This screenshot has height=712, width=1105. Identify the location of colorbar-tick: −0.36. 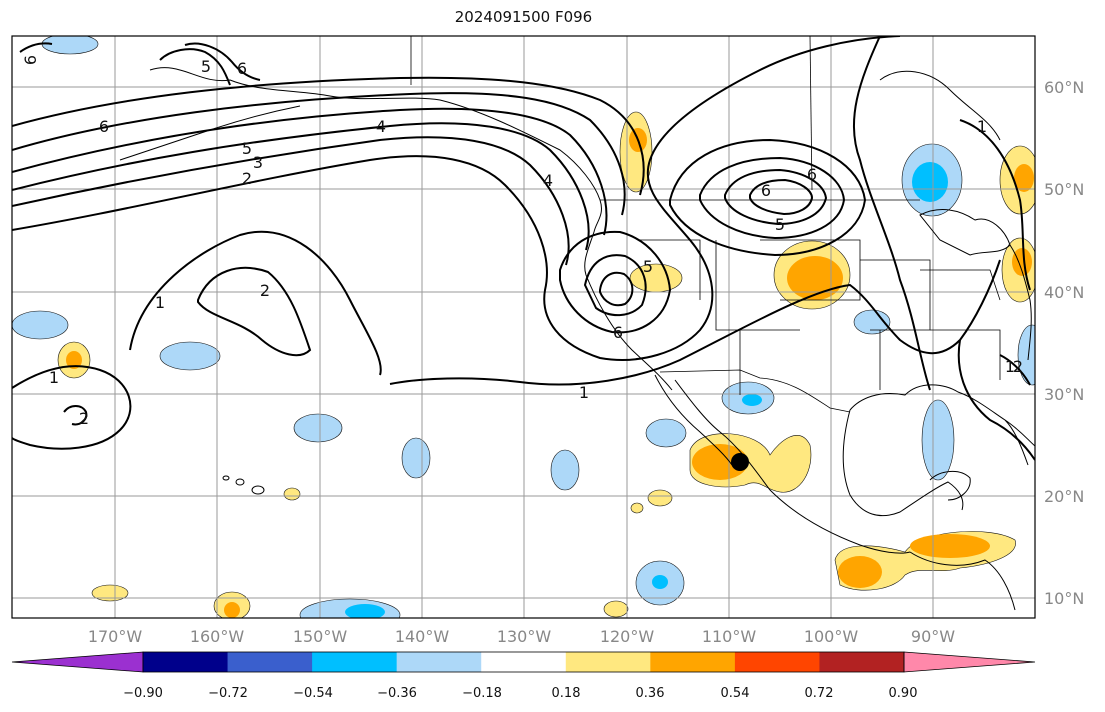
(397, 693).